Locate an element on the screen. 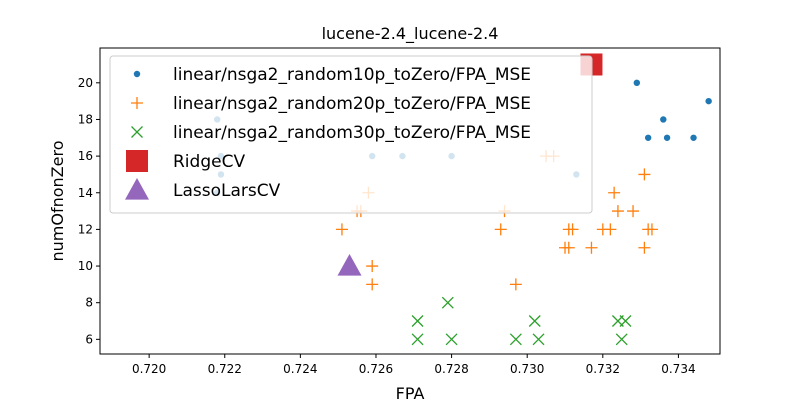  y-tick-label: 12 is located at coordinates (85, 229).